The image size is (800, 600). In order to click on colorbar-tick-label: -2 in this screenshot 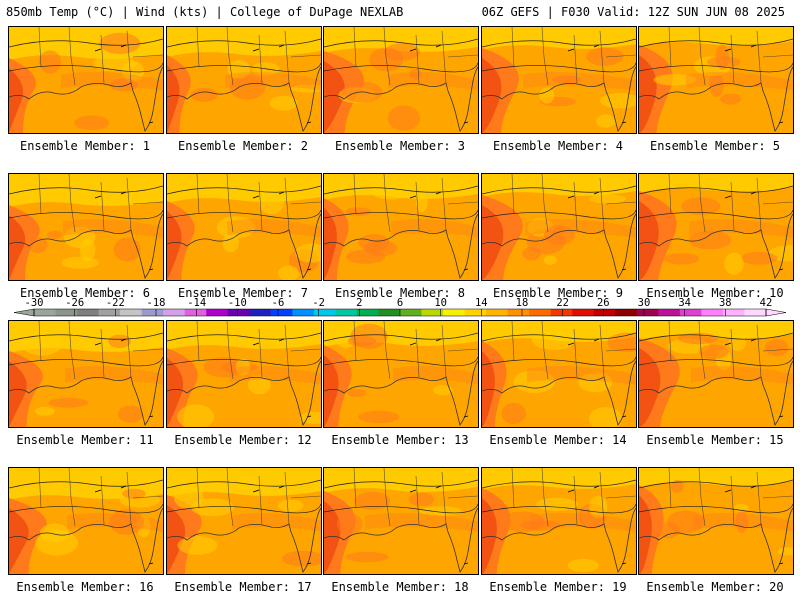, I will do `click(318, 303)`.